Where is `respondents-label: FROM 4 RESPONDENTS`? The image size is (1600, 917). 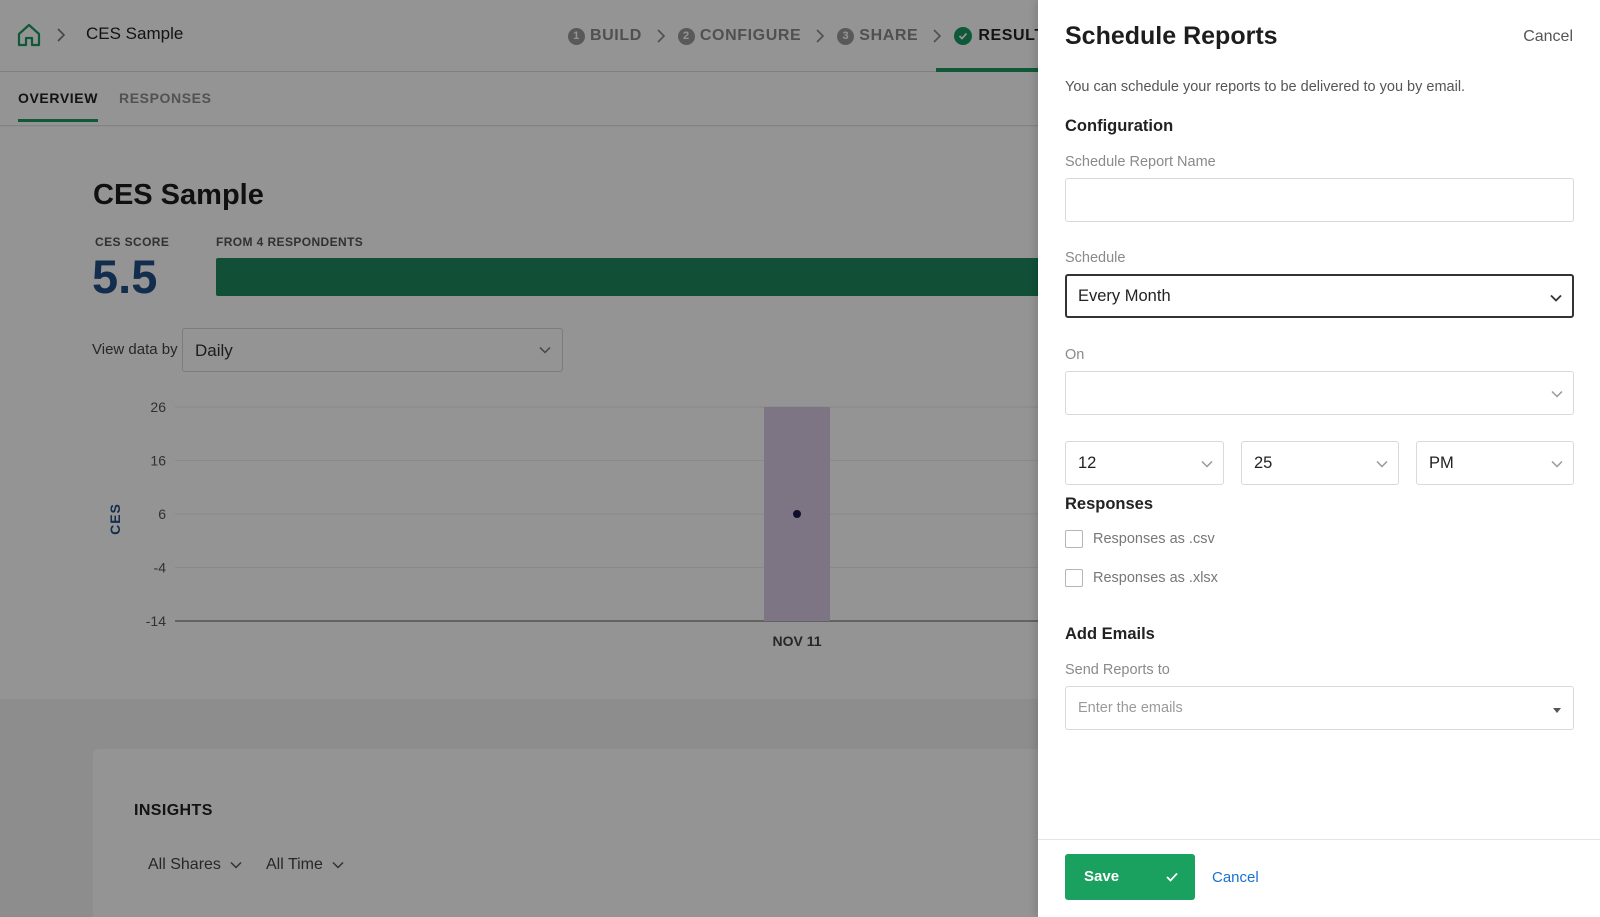
respondents-label: FROM 4 RESPONDENTS is located at coordinates (290, 242).